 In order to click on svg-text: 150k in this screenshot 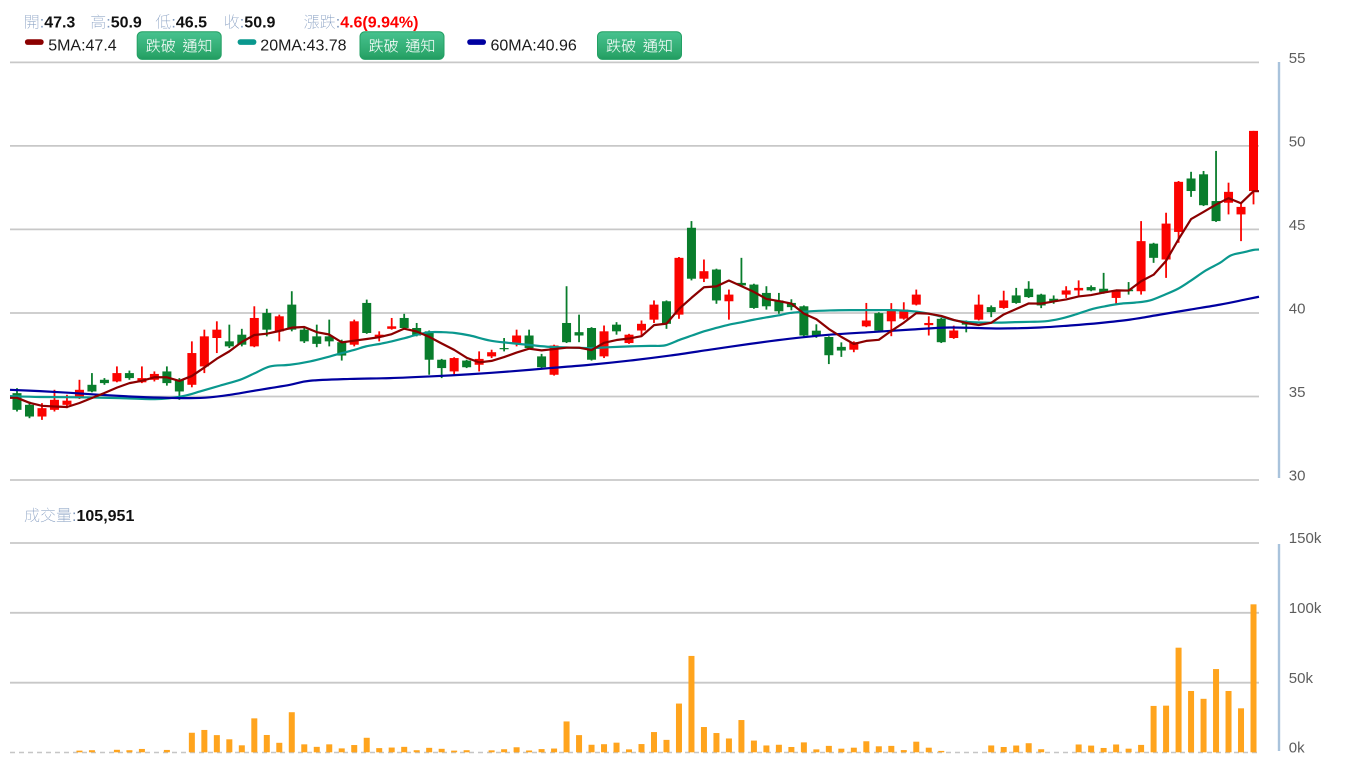, I will do `click(1305, 538)`.